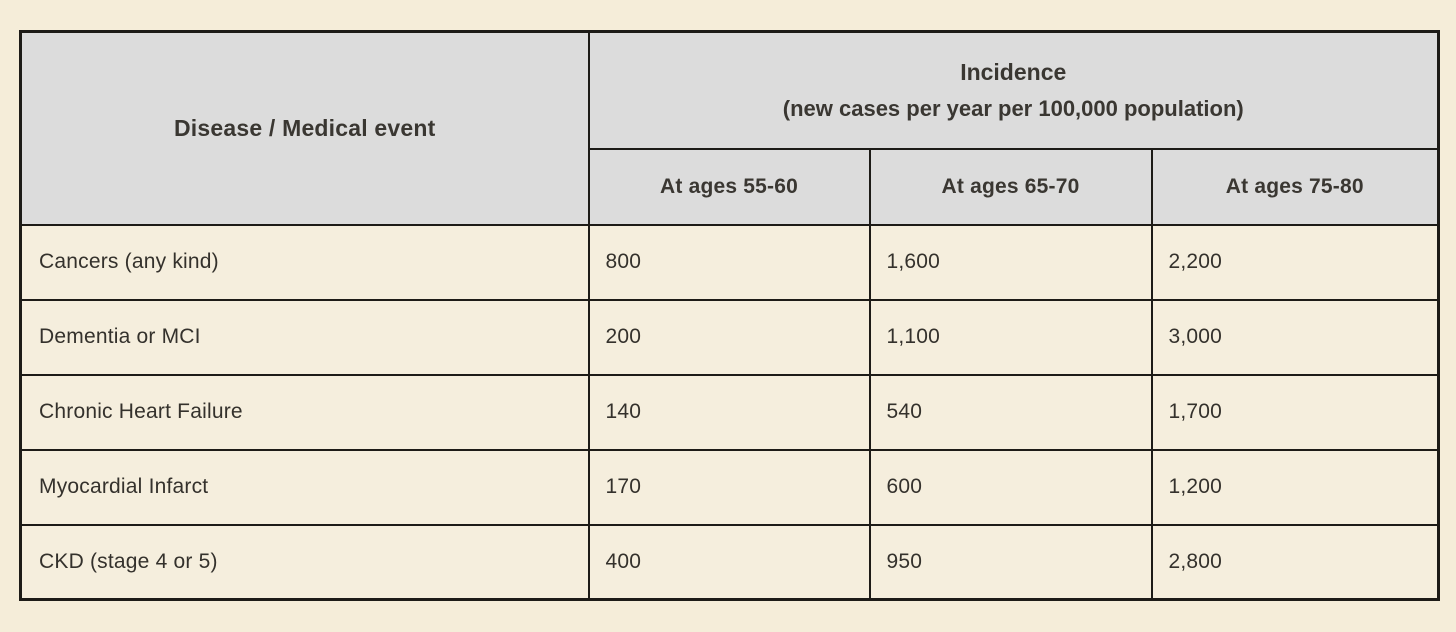 The width and height of the screenshot is (1456, 632). I want to click on table-row: Chronic Heart Failure 140 540 1,700, so click(729, 412).